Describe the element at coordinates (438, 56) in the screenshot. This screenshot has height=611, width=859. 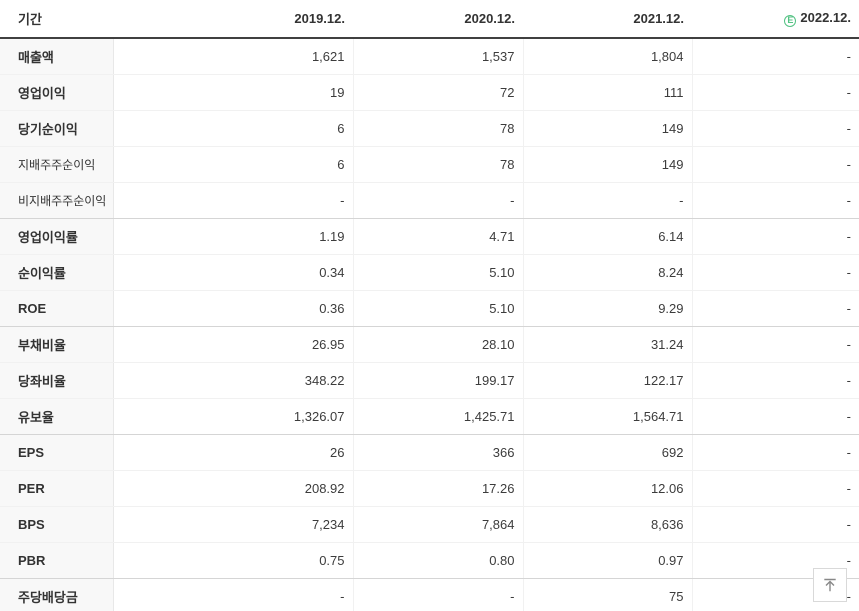
I see `value-cell: 1,537` at that location.